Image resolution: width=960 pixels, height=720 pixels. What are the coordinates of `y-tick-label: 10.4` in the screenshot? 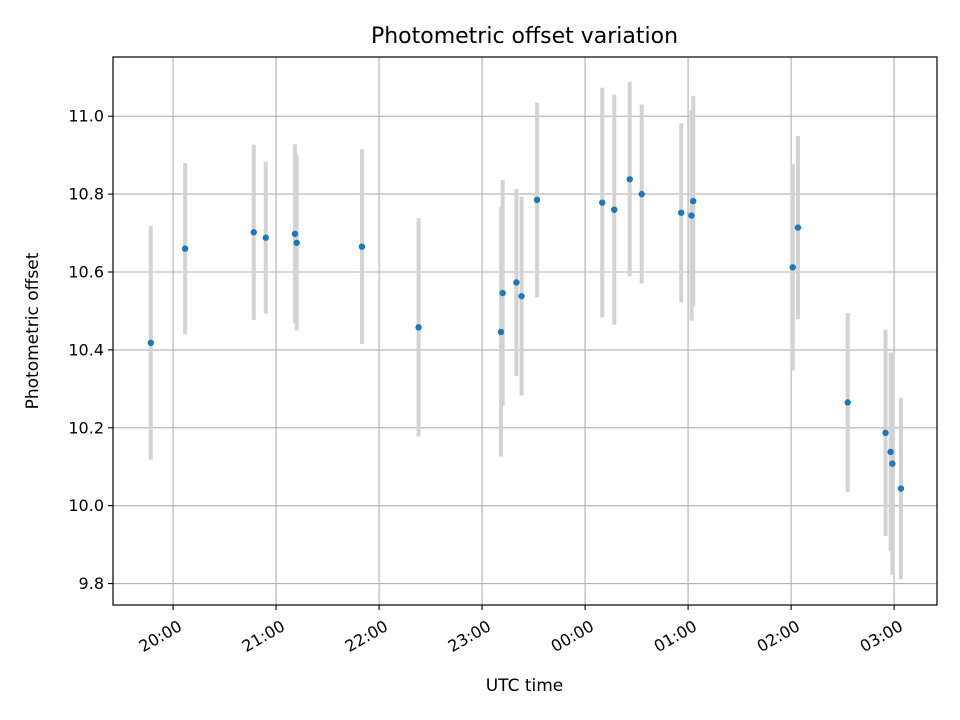 It's located at (86, 349).